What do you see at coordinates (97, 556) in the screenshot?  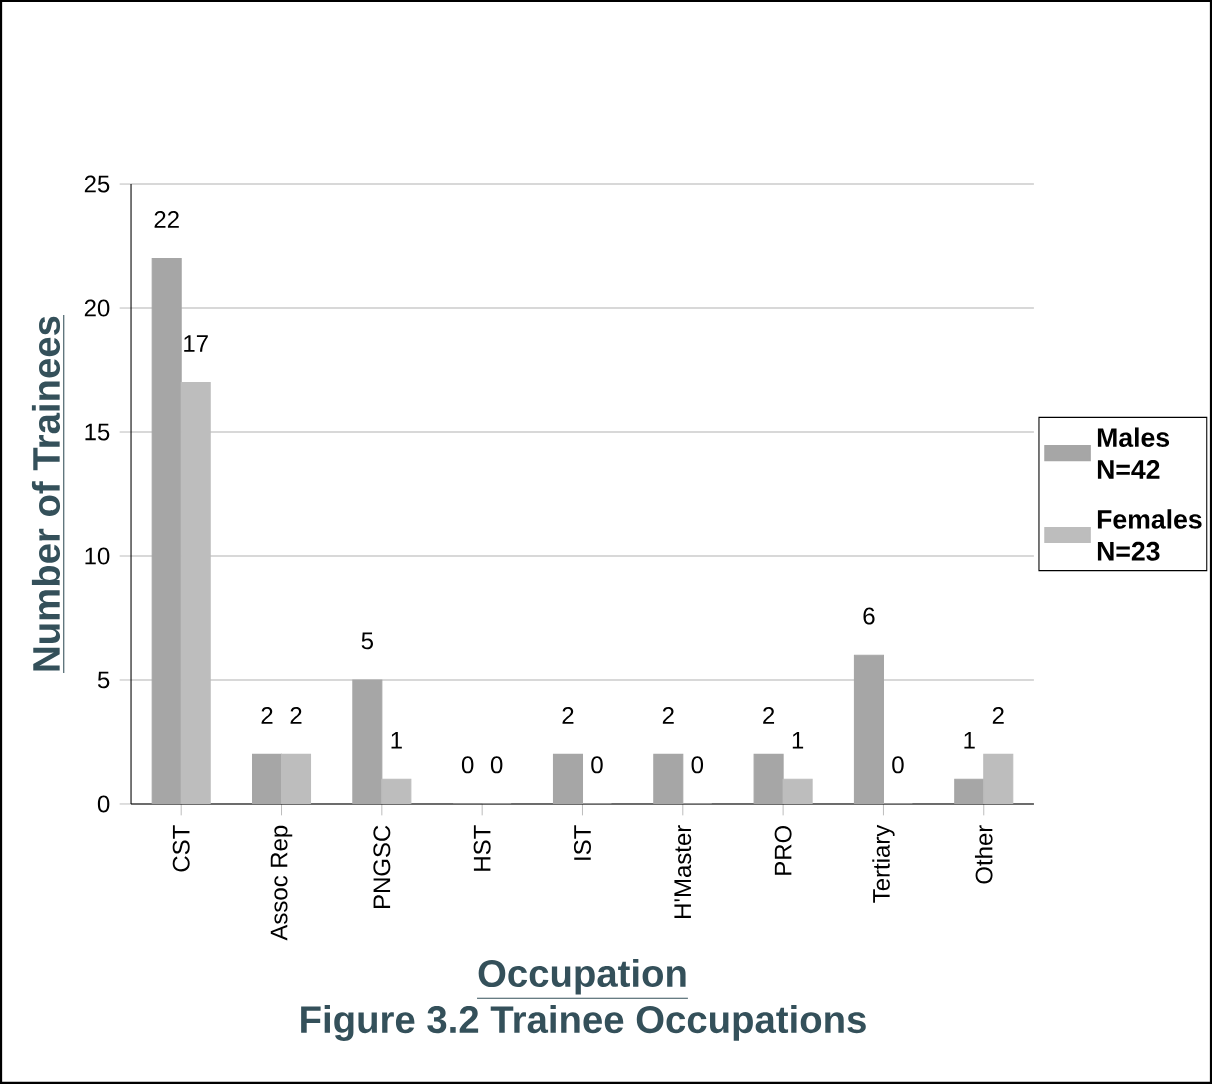 I see `y-tick-label: 10` at bounding box center [97, 556].